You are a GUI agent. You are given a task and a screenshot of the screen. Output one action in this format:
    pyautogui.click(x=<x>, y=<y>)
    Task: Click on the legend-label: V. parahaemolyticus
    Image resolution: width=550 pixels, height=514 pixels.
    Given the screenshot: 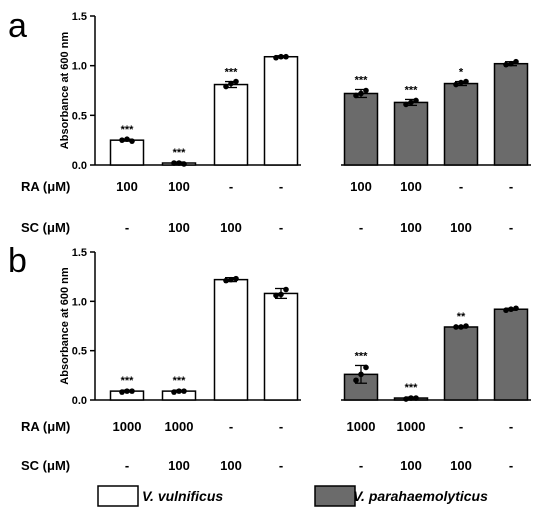 What is the action you would take?
    pyautogui.click(x=420, y=496)
    